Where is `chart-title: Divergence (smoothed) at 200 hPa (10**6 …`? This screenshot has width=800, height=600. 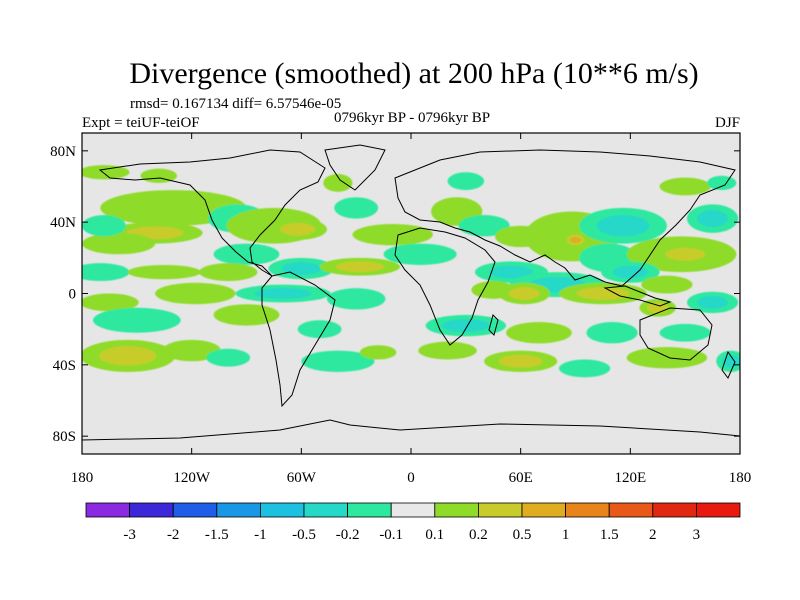 chart-title: Divergence (smoothed) at 200 hPa (10**6 … is located at coordinates (413, 73).